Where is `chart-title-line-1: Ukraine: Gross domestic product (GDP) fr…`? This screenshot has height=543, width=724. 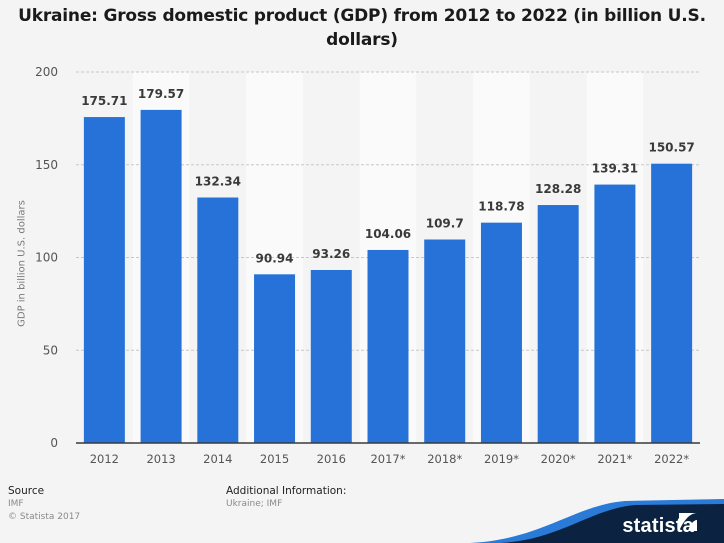
chart-title-line-1: Ukraine: Gross domestic product (GDP) fr… is located at coordinates (362, 16).